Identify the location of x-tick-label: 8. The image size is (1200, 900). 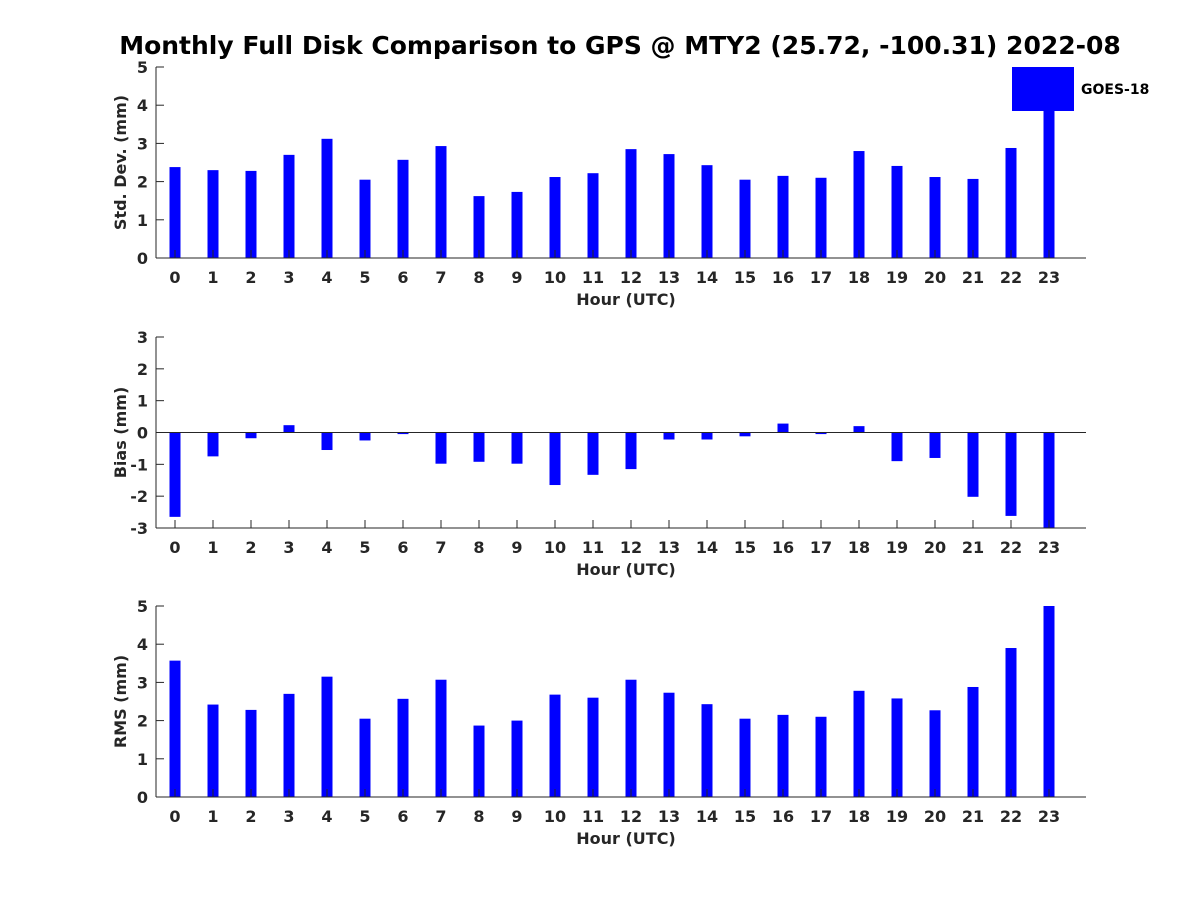
(478, 277).